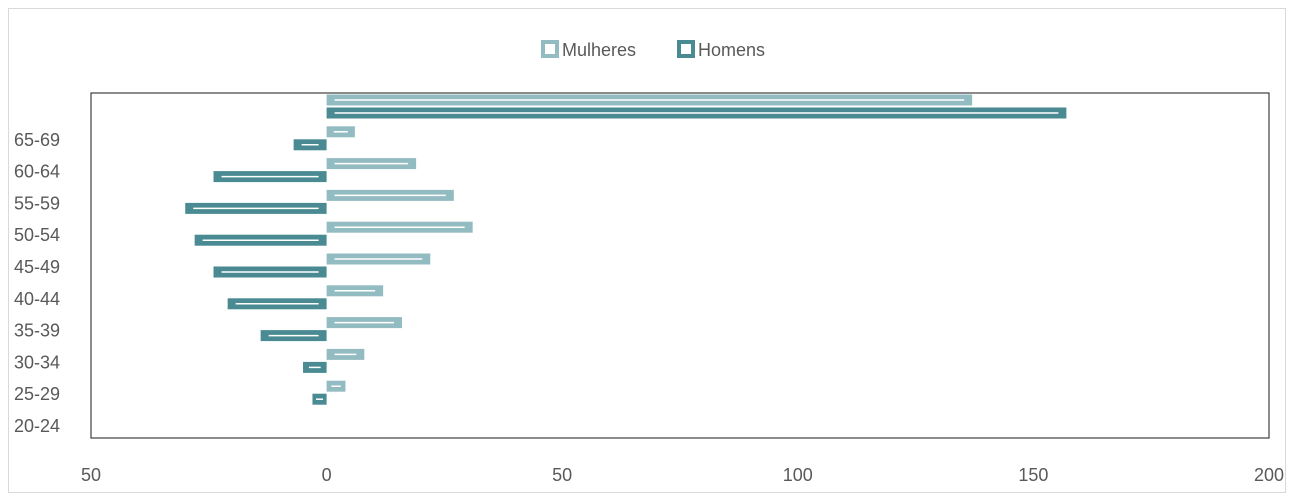 This screenshot has width=1294, height=501. Describe the element at coordinates (37, 299) in the screenshot. I see `category-label: 40-44` at that location.